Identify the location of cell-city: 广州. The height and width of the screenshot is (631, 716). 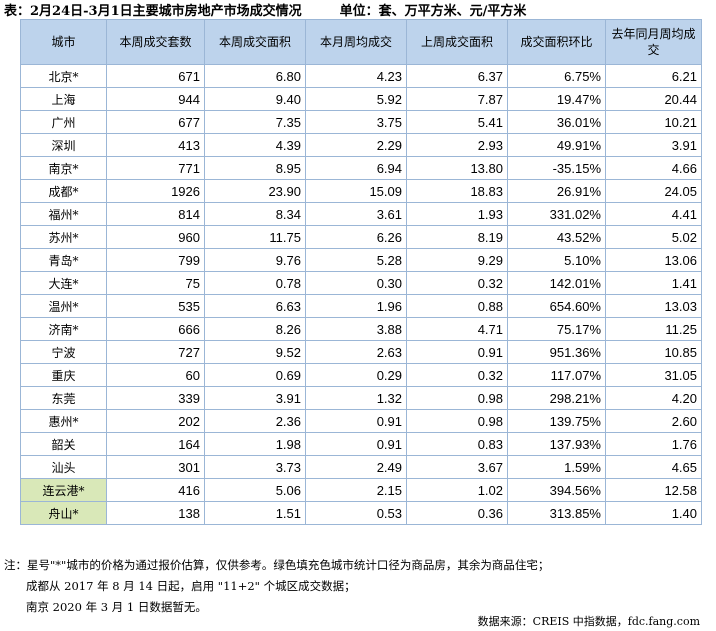
(63, 122).